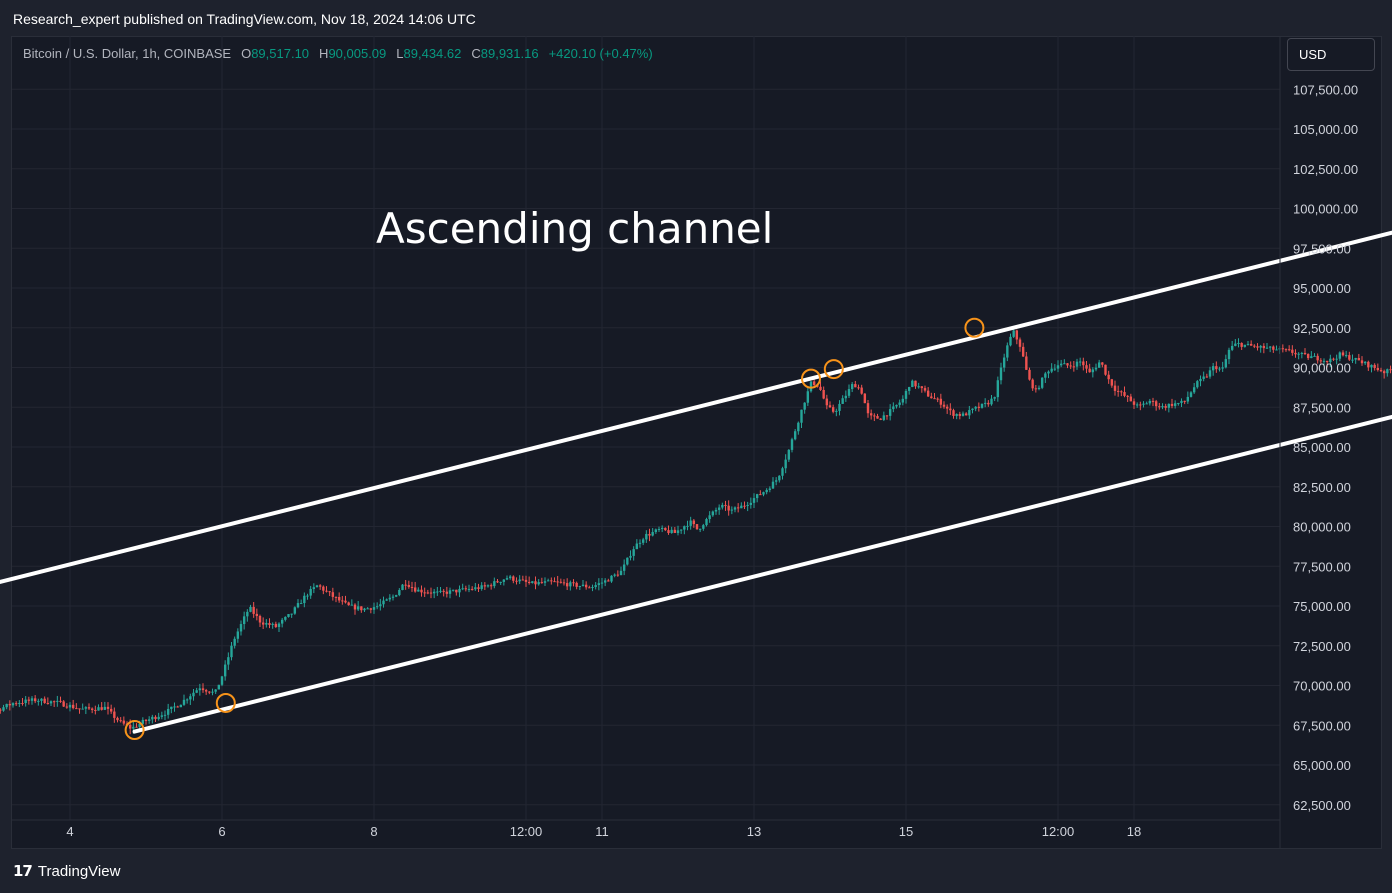 The image size is (1392, 893). I want to click on time-tick-label: 4, so click(69, 831).